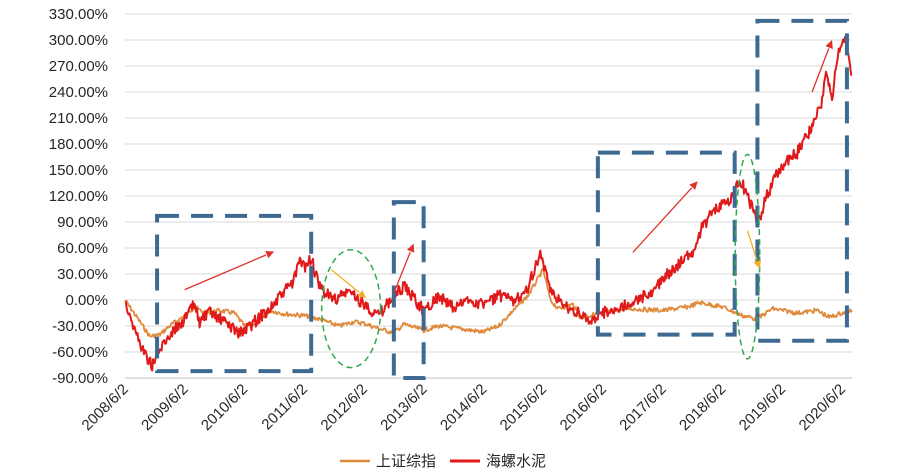 This screenshot has width=897, height=472. What do you see at coordinates (78, 40) in the screenshot?
I see `y-tick-label: 300.00%` at bounding box center [78, 40].